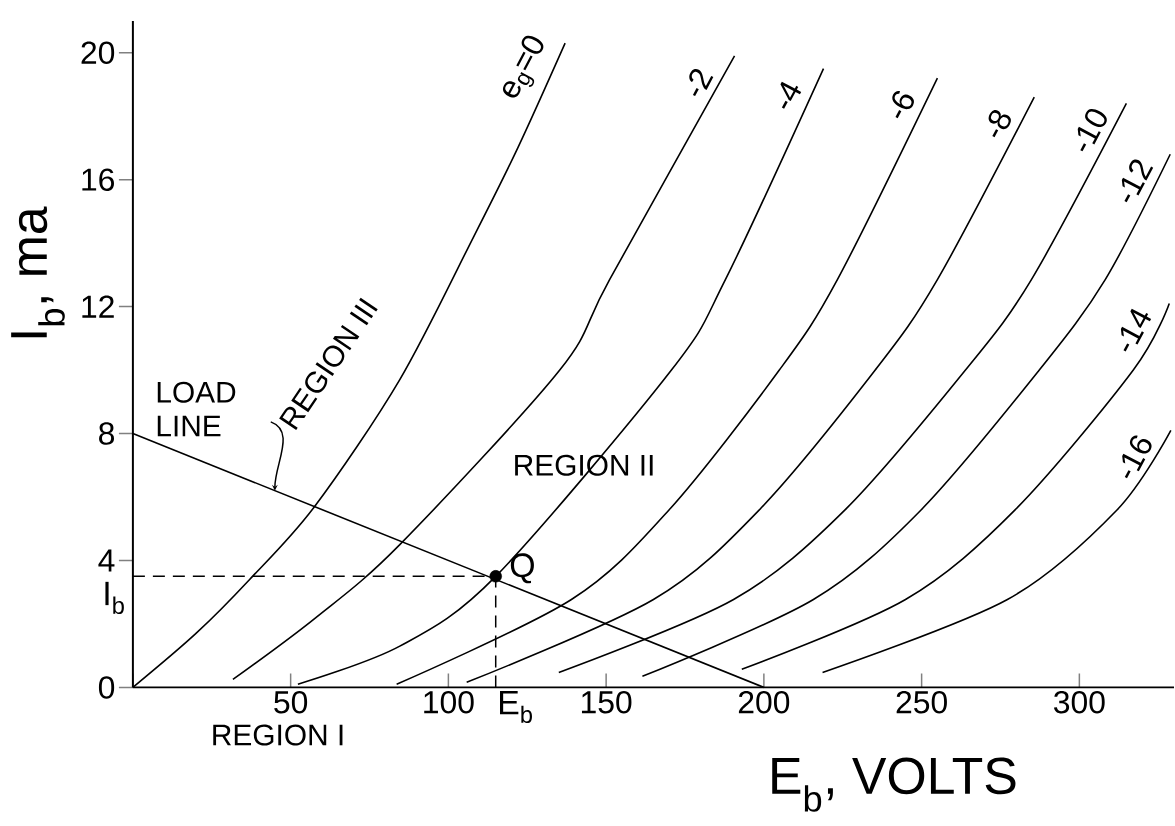 The image size is (1175, 826). What do you see at coordinates (791, 95) in the screenshot?
I see `text: -4` at bounding box center [791, 95].